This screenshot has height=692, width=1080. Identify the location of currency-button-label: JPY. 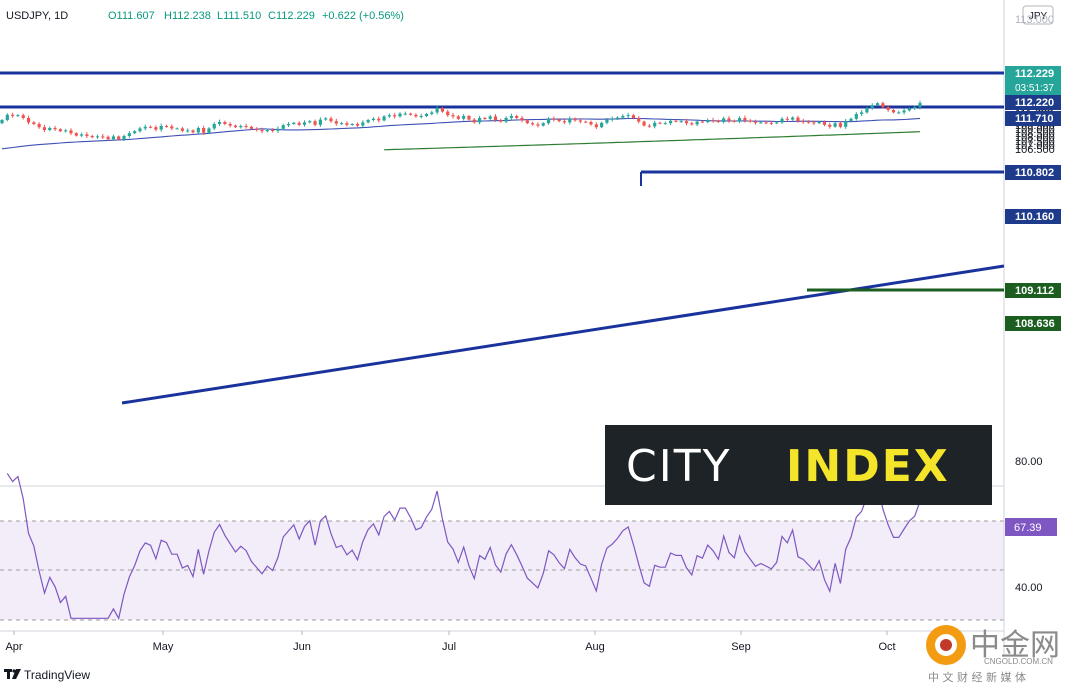
(1038, 16).